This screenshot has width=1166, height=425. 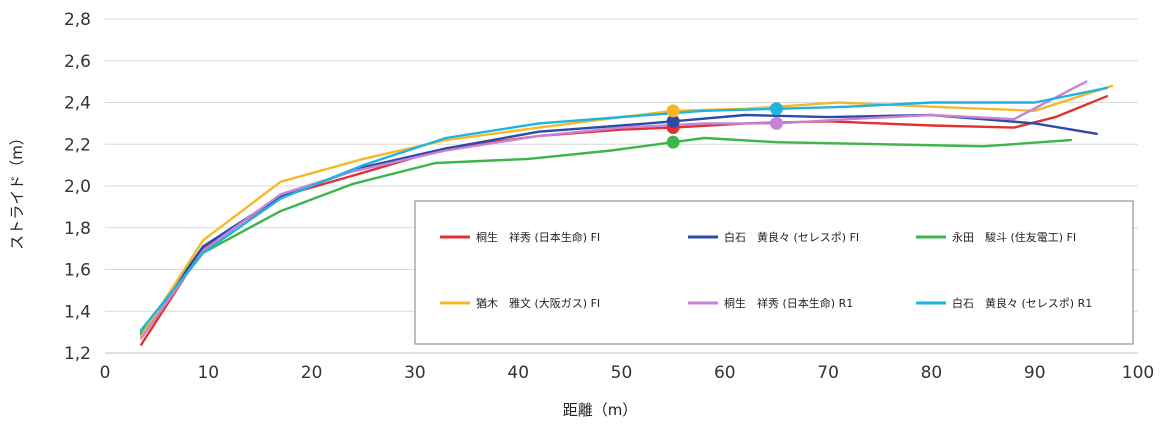 What do you see at coordinates (105, 373) in the screenshot?
I see `x-tick-label: 0` at bounding box center [105, 373].